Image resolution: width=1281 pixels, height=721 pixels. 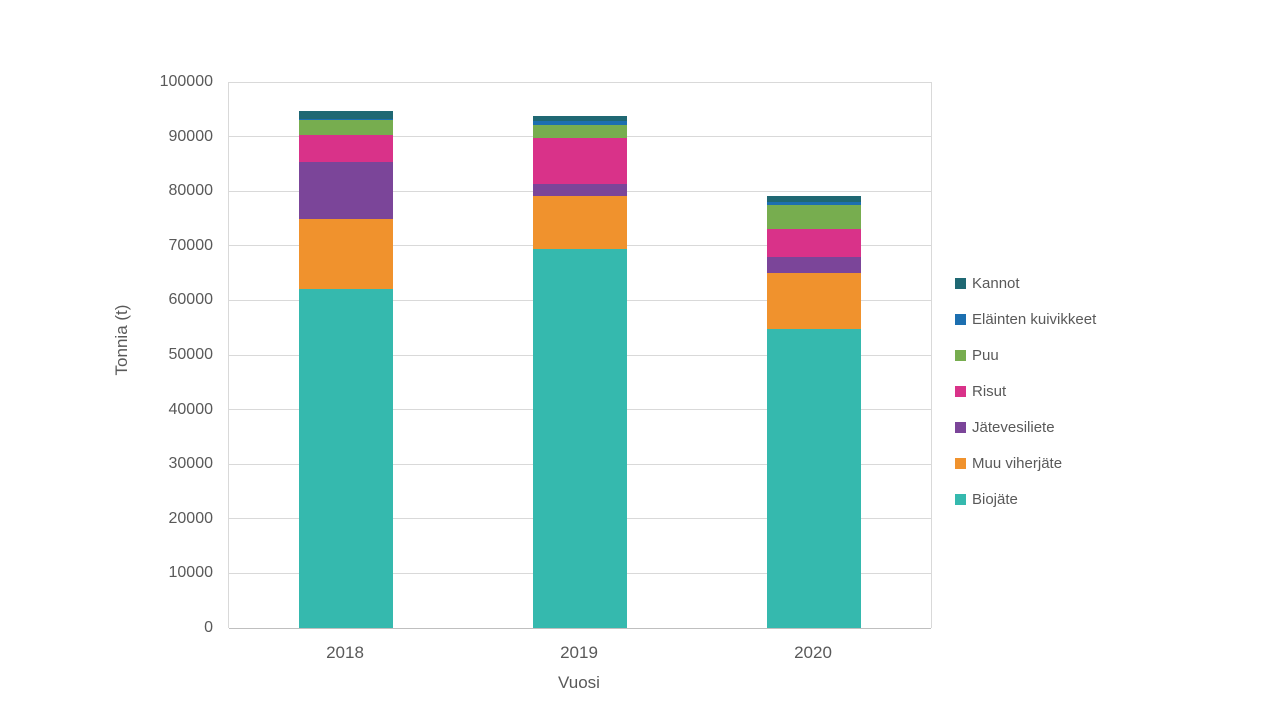 I want to click on bar-segment-2020-Muu viherjäte, so click(x=814, y=301).